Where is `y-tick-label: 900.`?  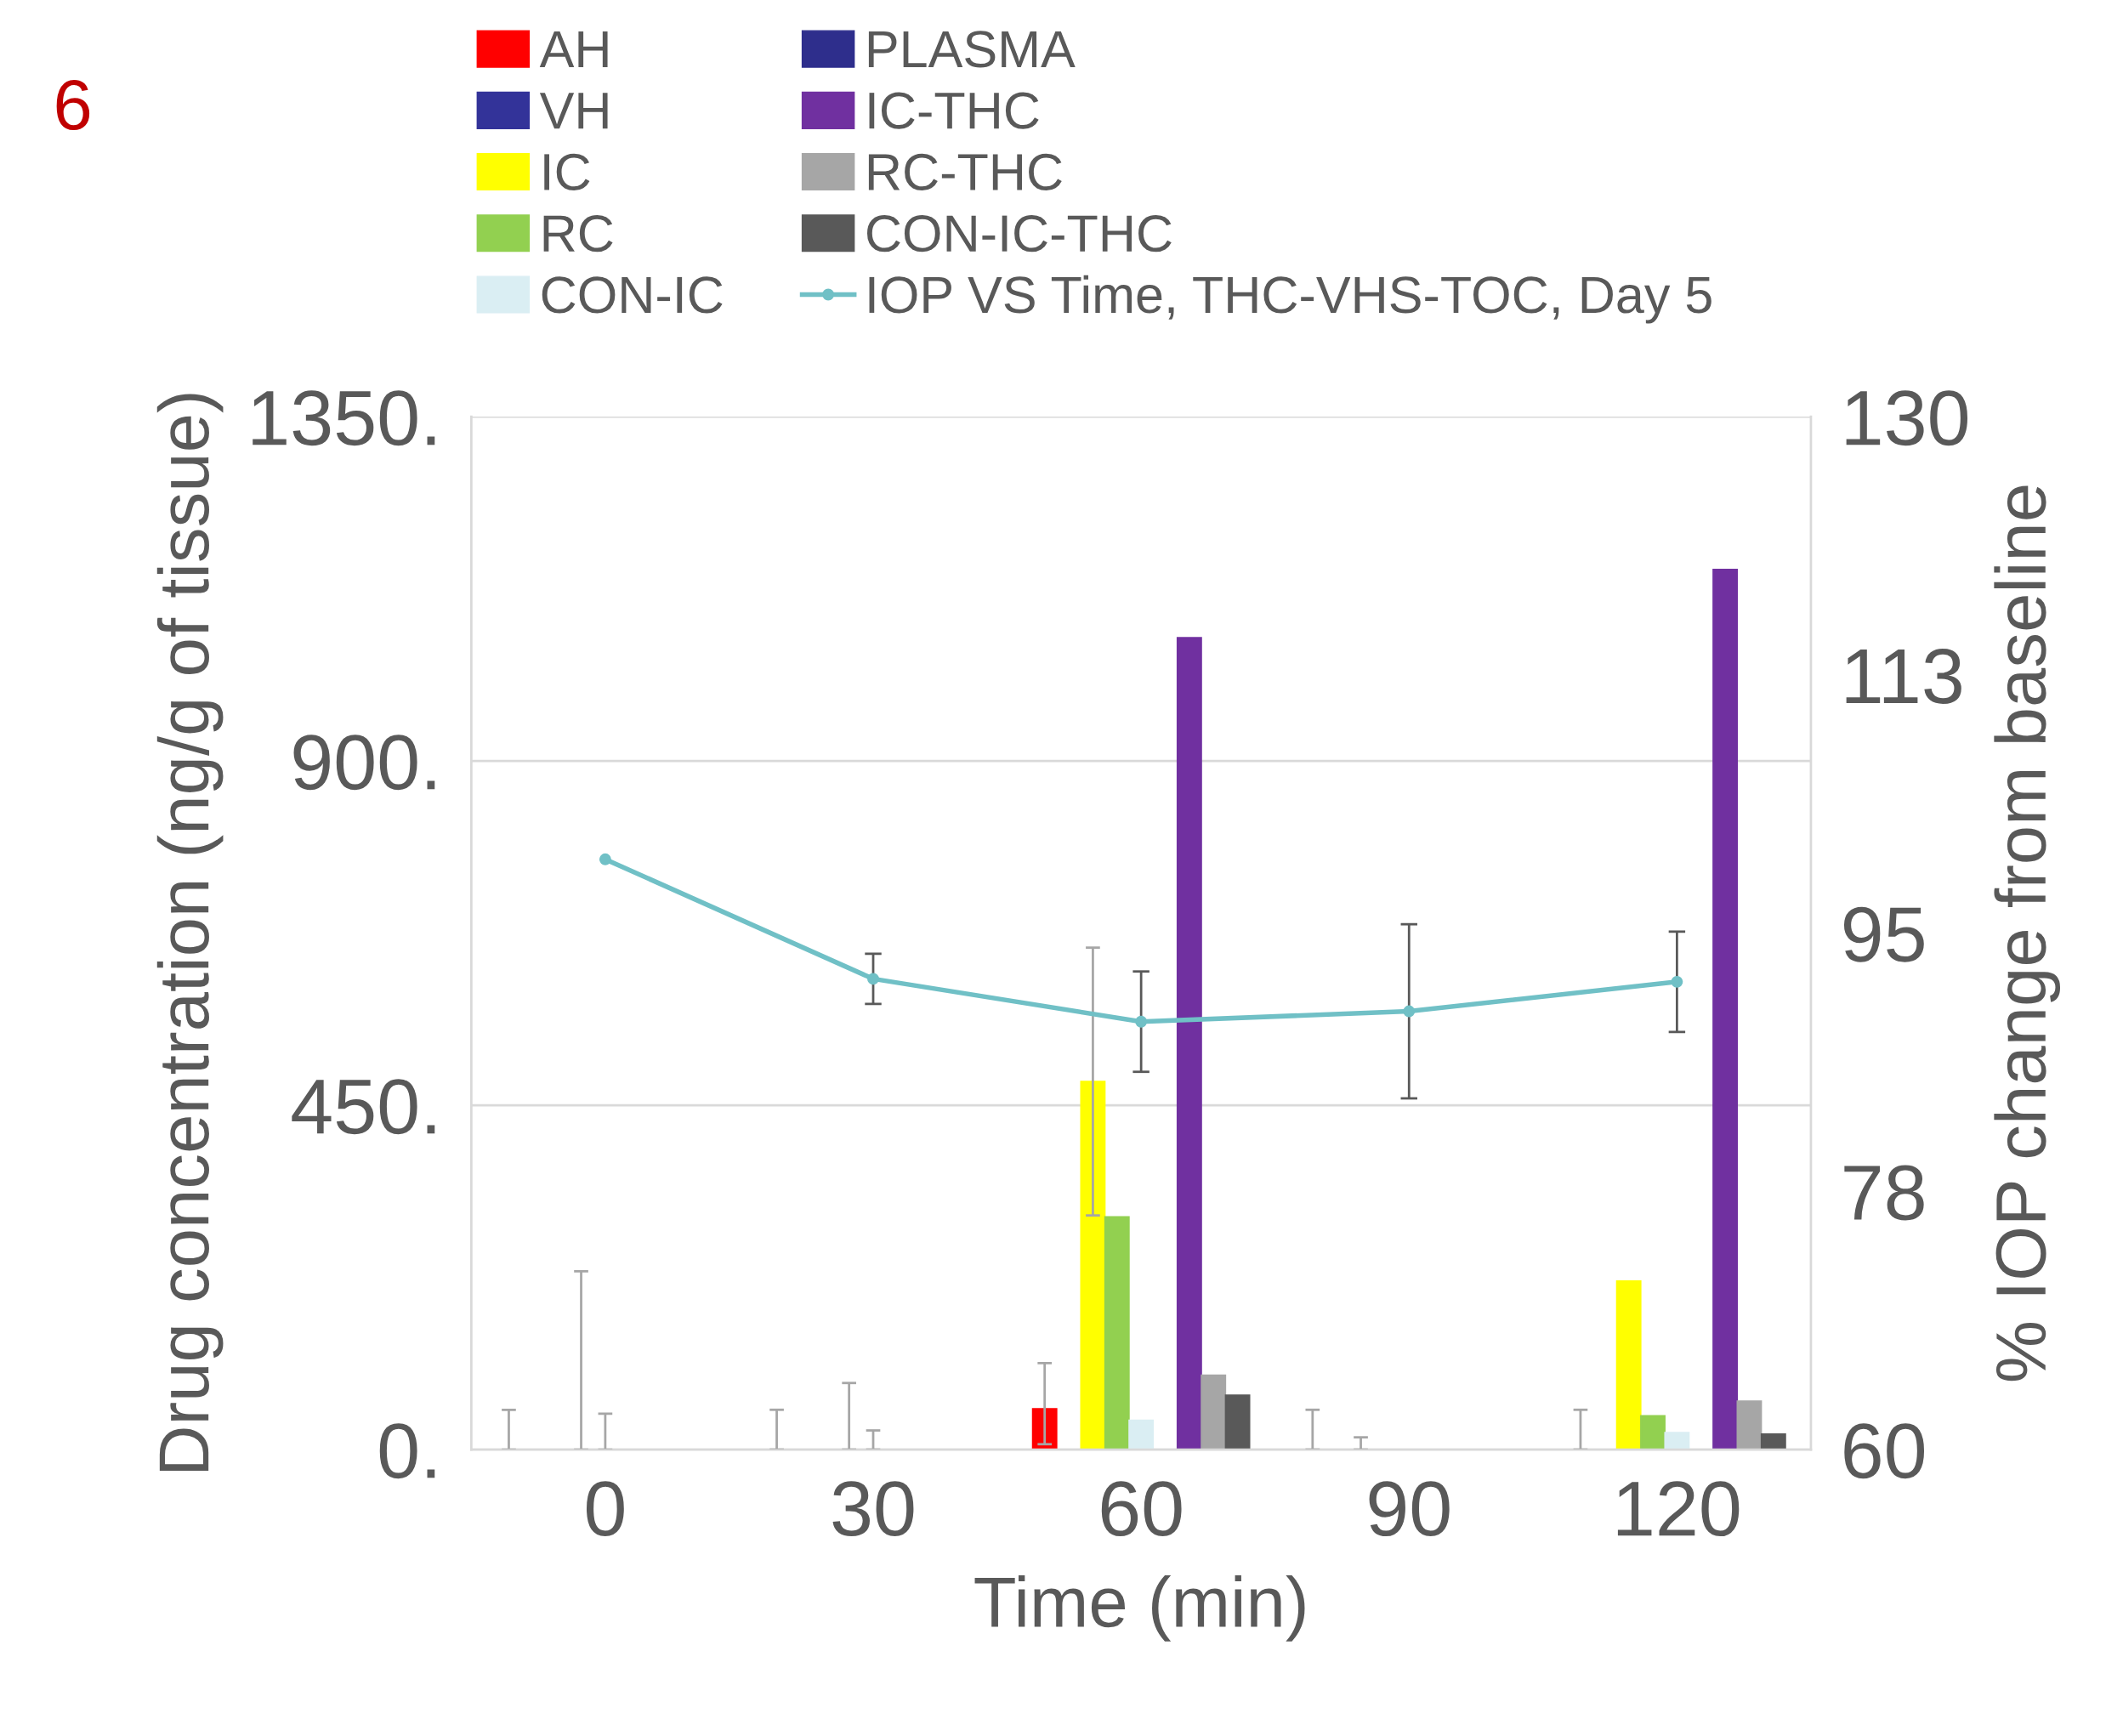 y-tick-label: 900. is located at coordinates (364, 763).